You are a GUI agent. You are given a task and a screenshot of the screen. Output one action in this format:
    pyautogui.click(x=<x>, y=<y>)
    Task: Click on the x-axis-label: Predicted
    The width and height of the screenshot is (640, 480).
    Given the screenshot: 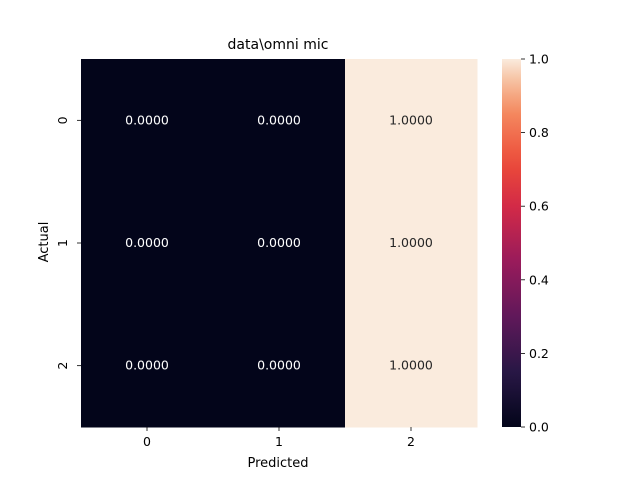 What is the action you would take?
    pyautogui.click(x=277, y=463)
    